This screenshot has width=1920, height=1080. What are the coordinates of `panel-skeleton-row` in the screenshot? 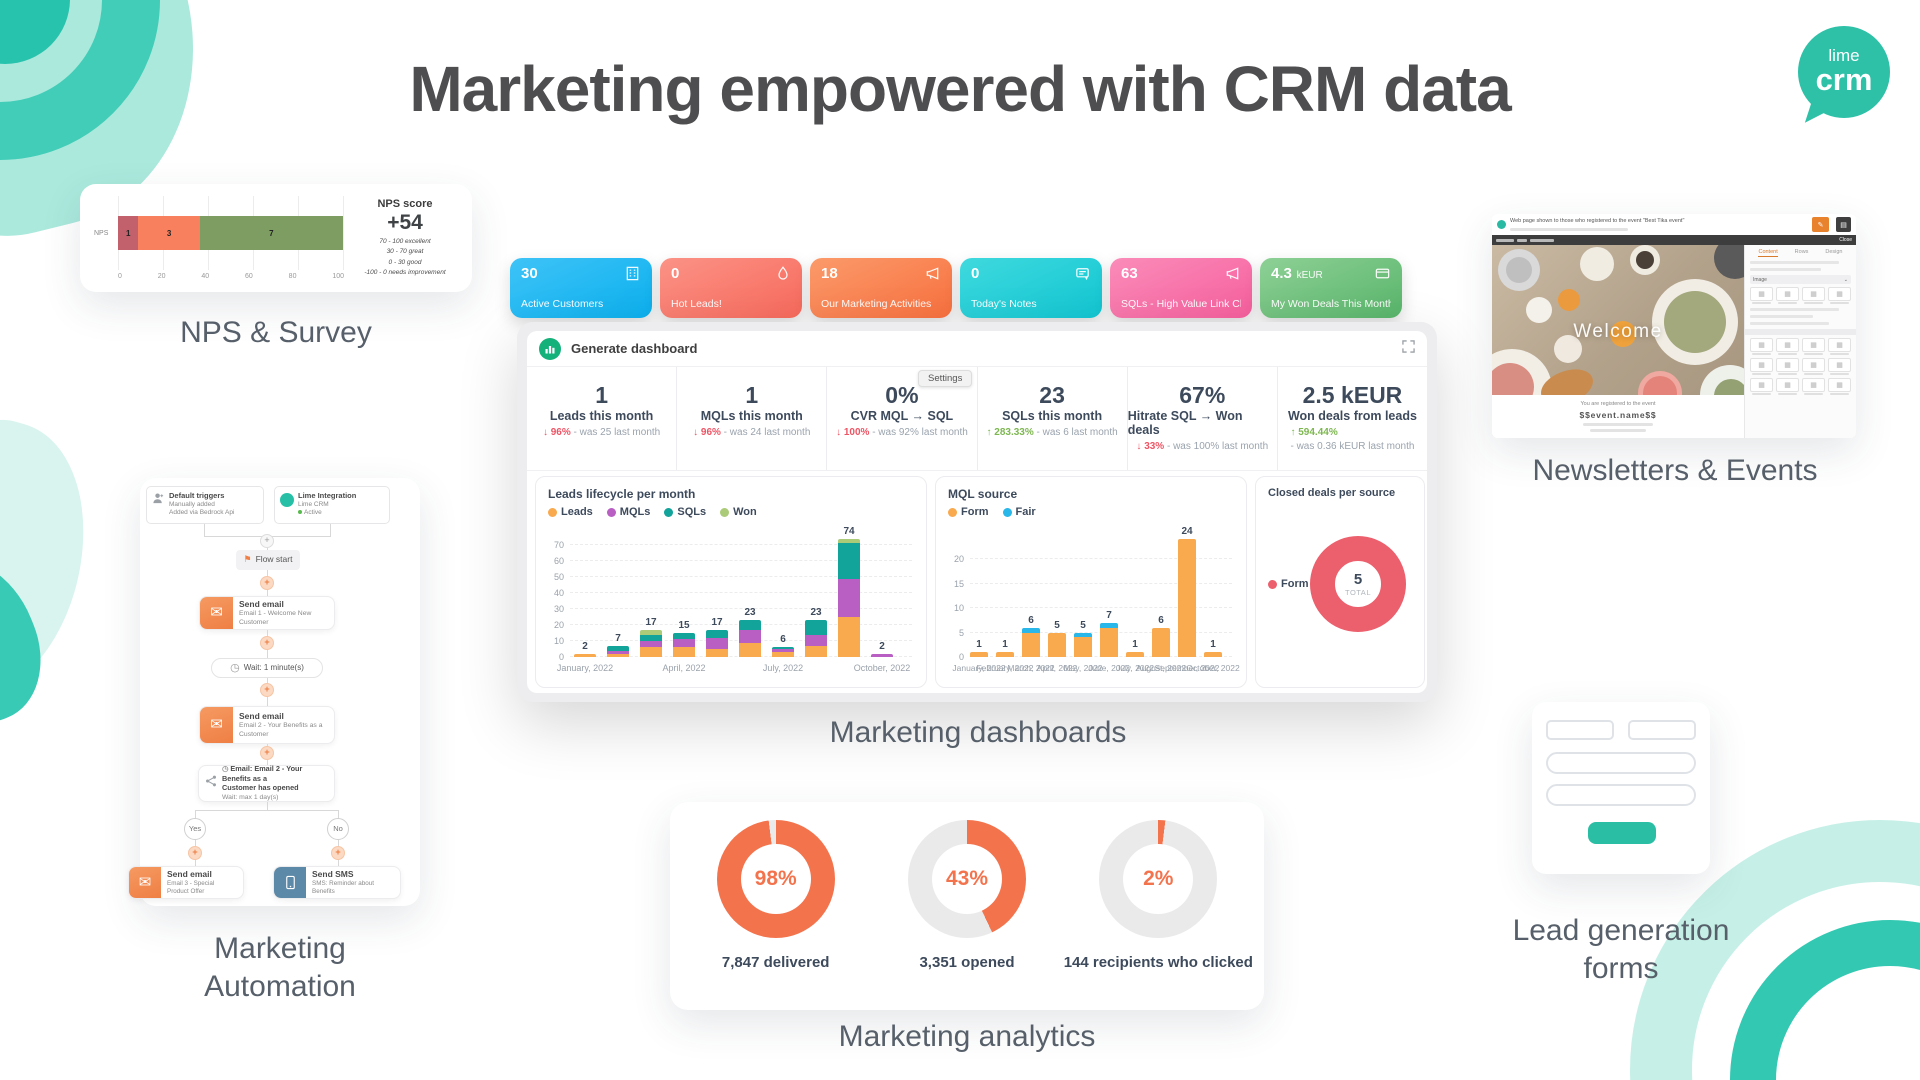 It's located at (1781, 316).